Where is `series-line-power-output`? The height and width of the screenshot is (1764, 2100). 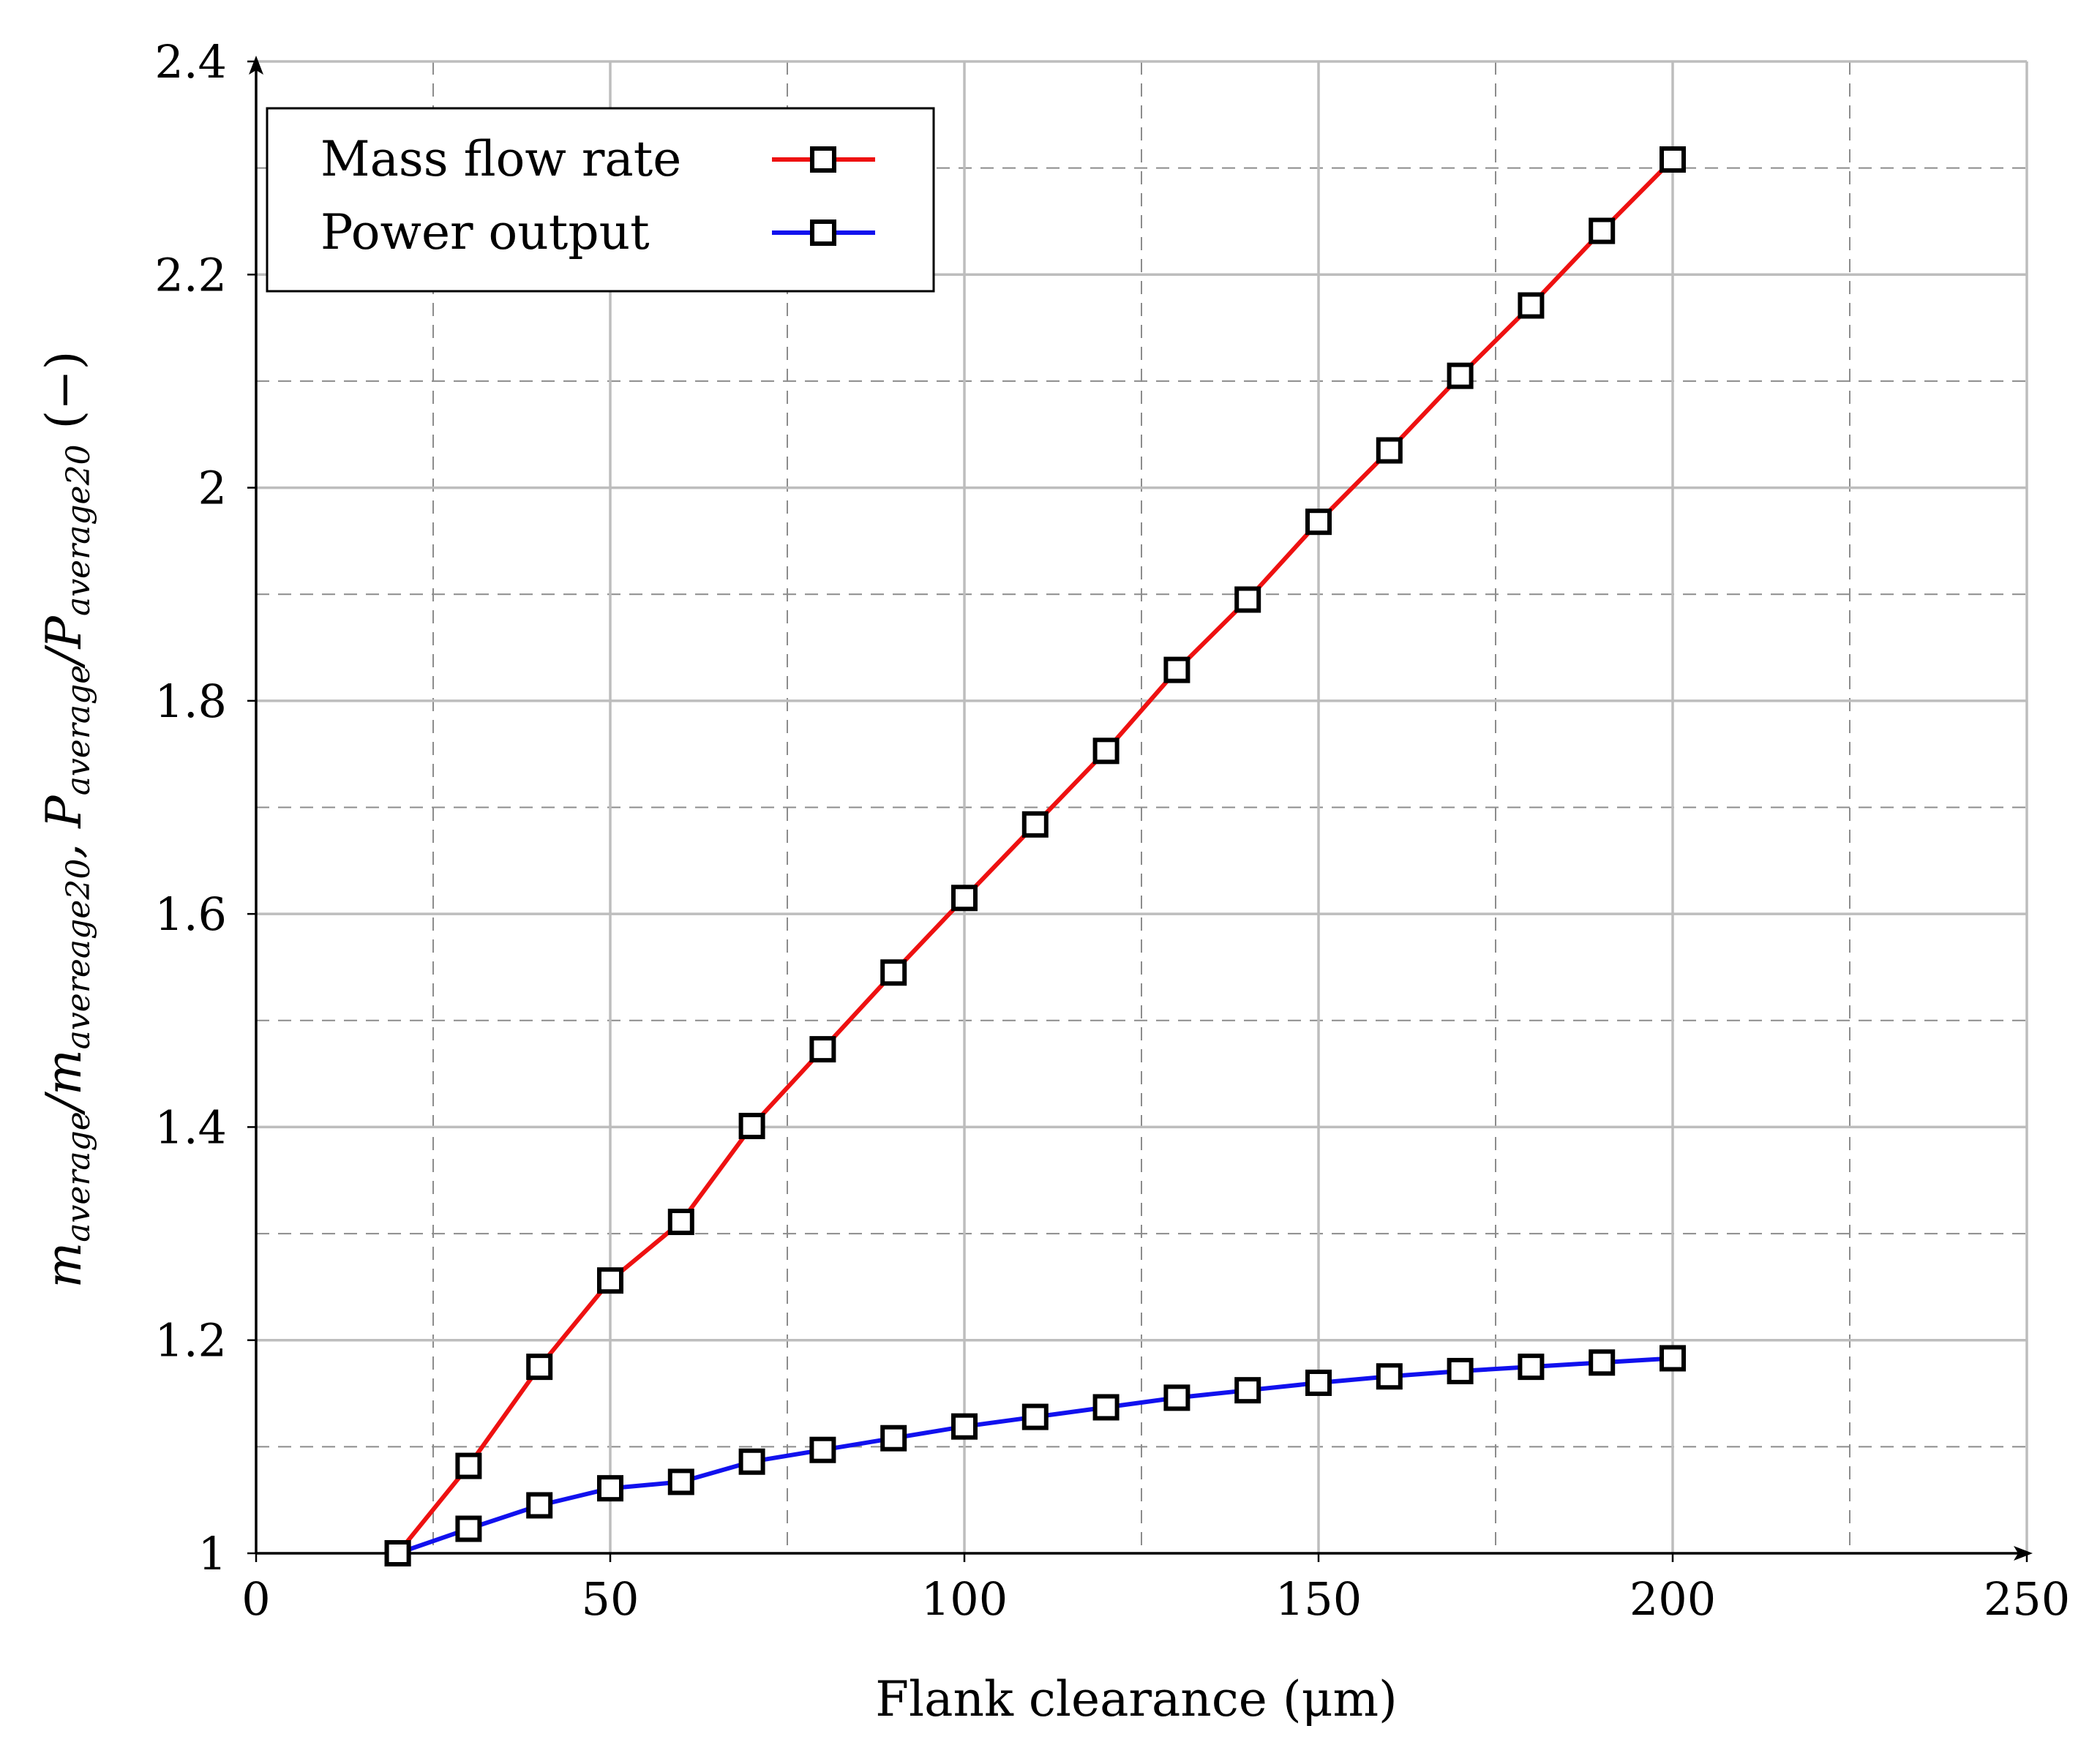 series-line-power-output is located at coordinates (1035, 1455).